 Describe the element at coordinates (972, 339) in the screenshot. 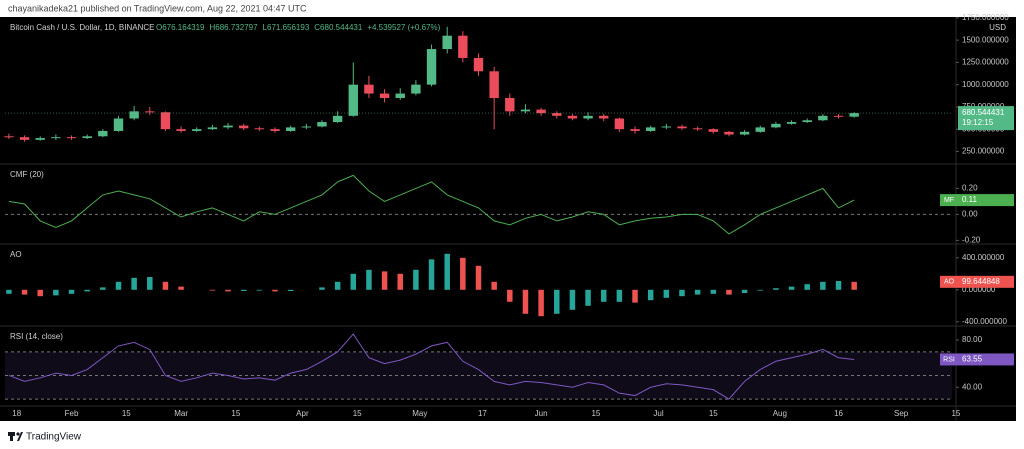

I see `y-tick-label: 80.00` at that location.